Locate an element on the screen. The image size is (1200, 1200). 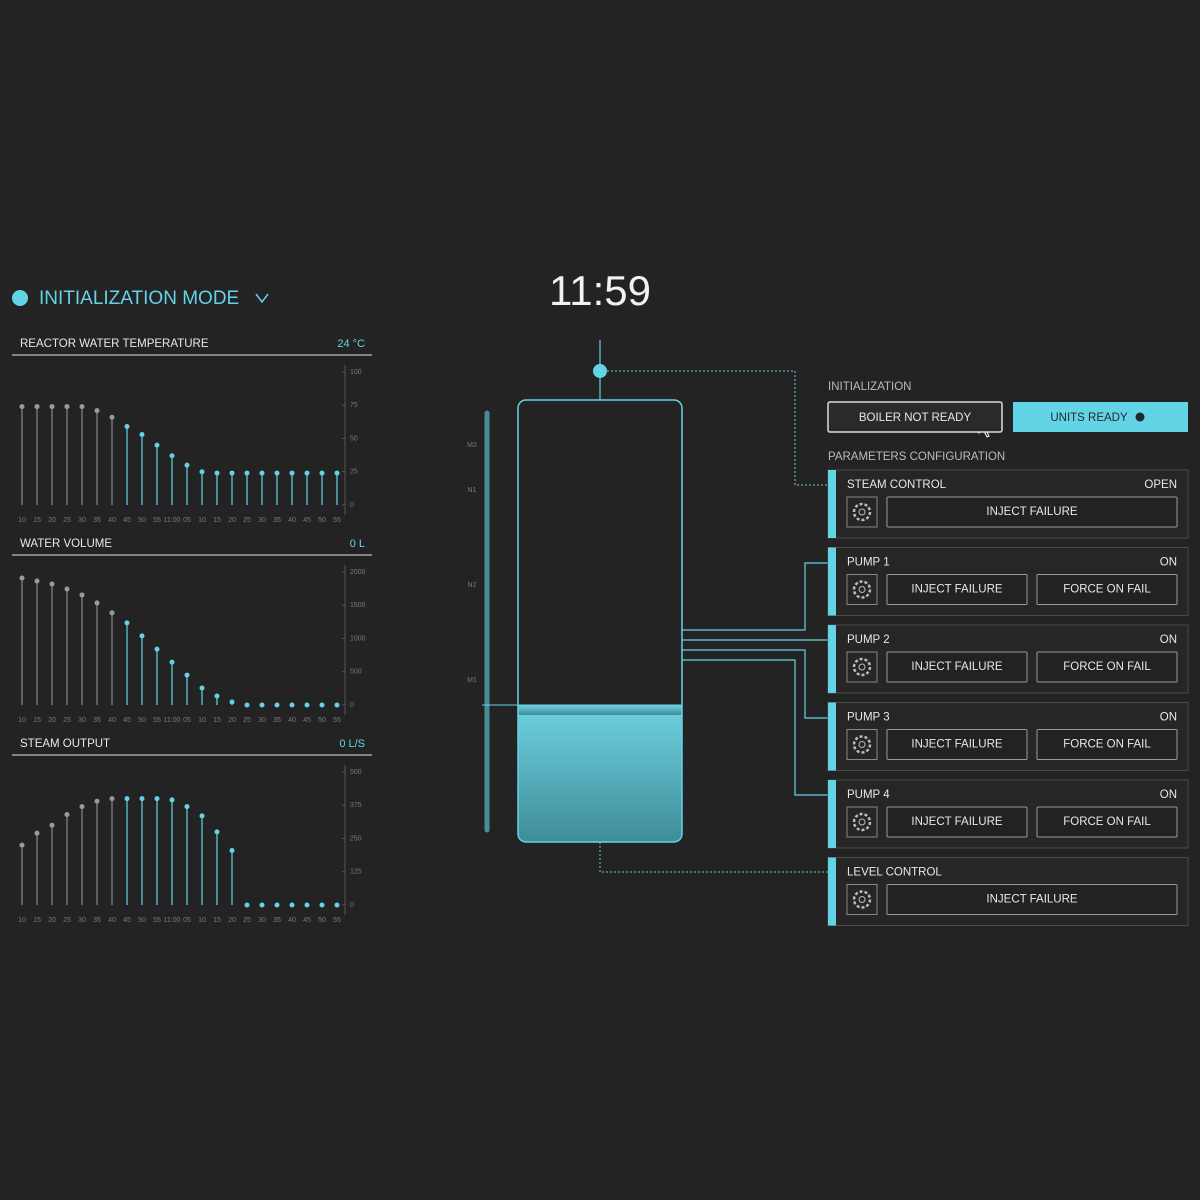
chart-title: WATER VOLUME is located at coordinates (66, 544).